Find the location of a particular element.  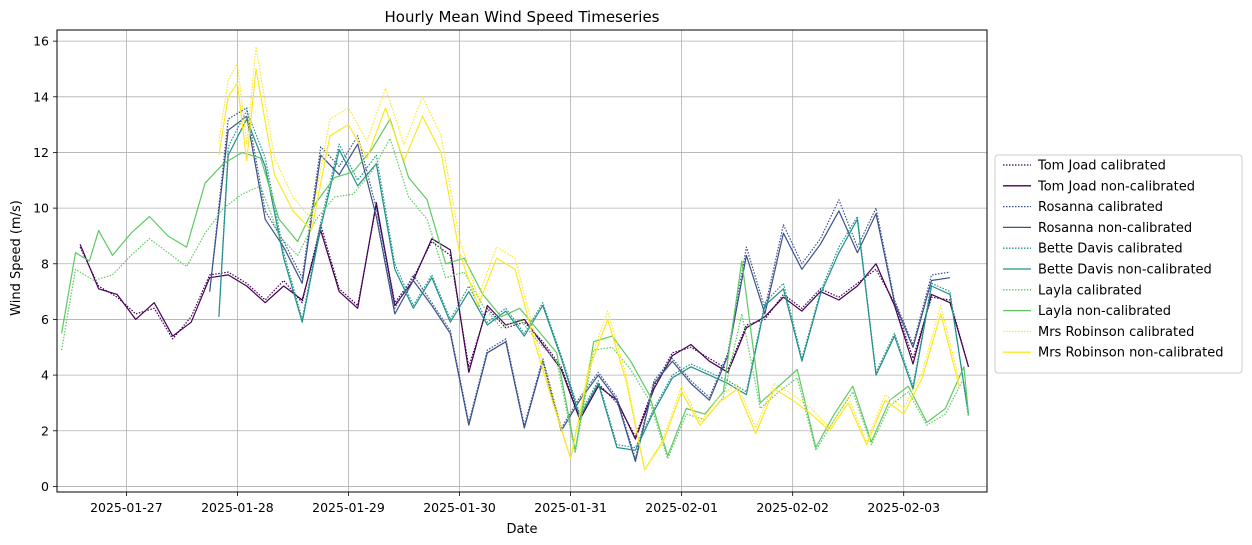

x-tick-label: 2025-01-30 is located at coordinates (459, 507).